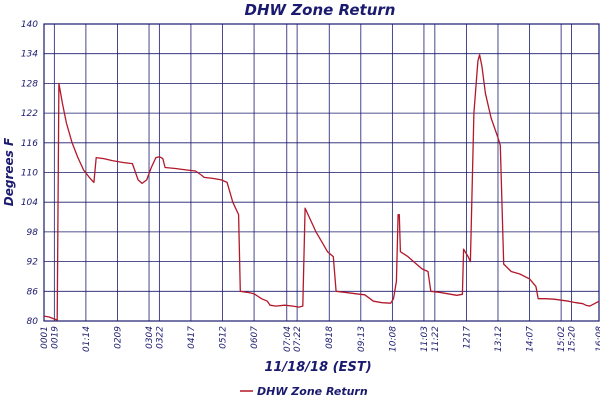  I want to click on x-tick-label: 0209, so click(118, 337).